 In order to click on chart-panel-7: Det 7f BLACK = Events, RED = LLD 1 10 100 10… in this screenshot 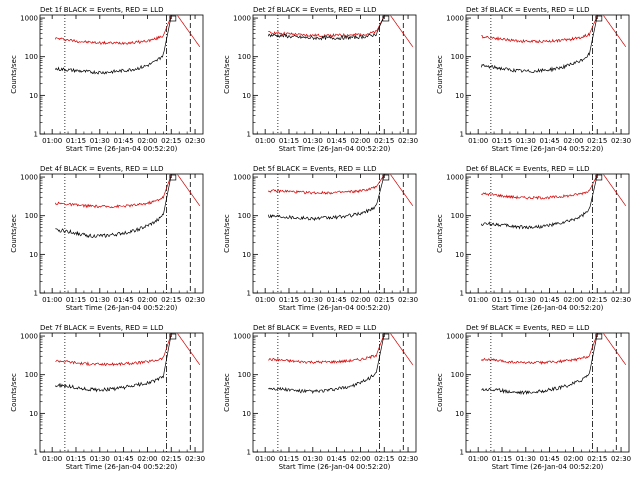, I will do `click(107, 397)`.